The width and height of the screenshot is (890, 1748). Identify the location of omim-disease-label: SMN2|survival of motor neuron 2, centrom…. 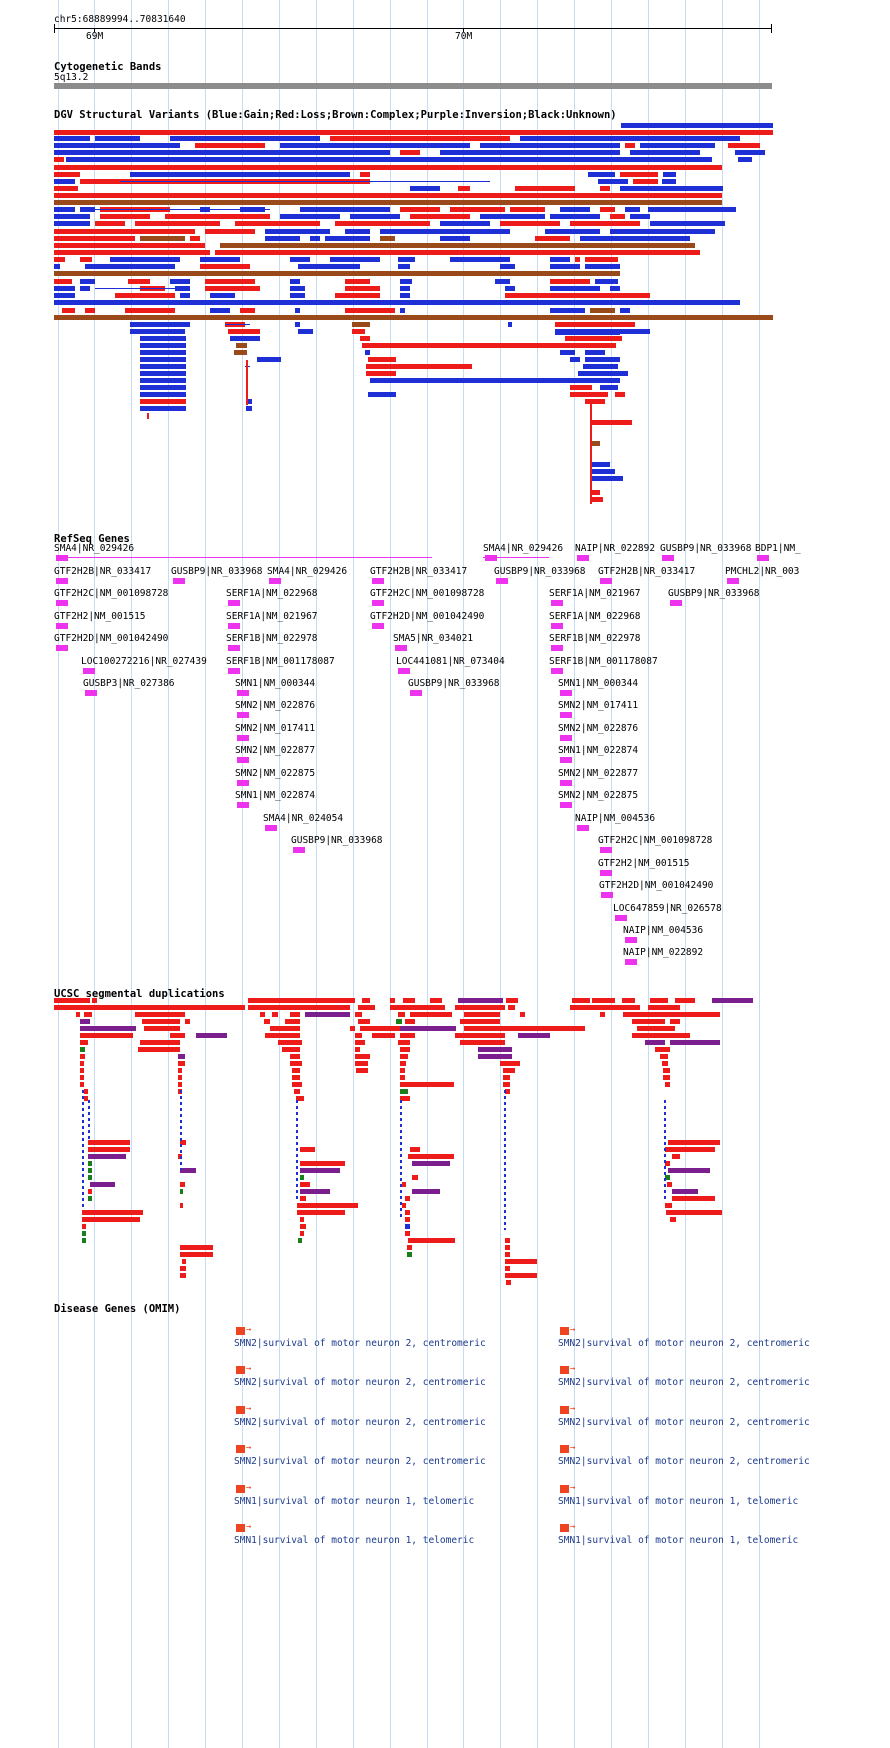
(360, 1382).